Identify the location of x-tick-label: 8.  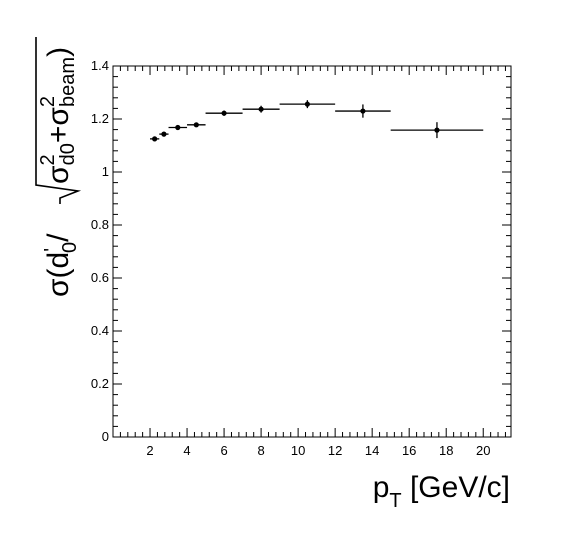
(260, 450).